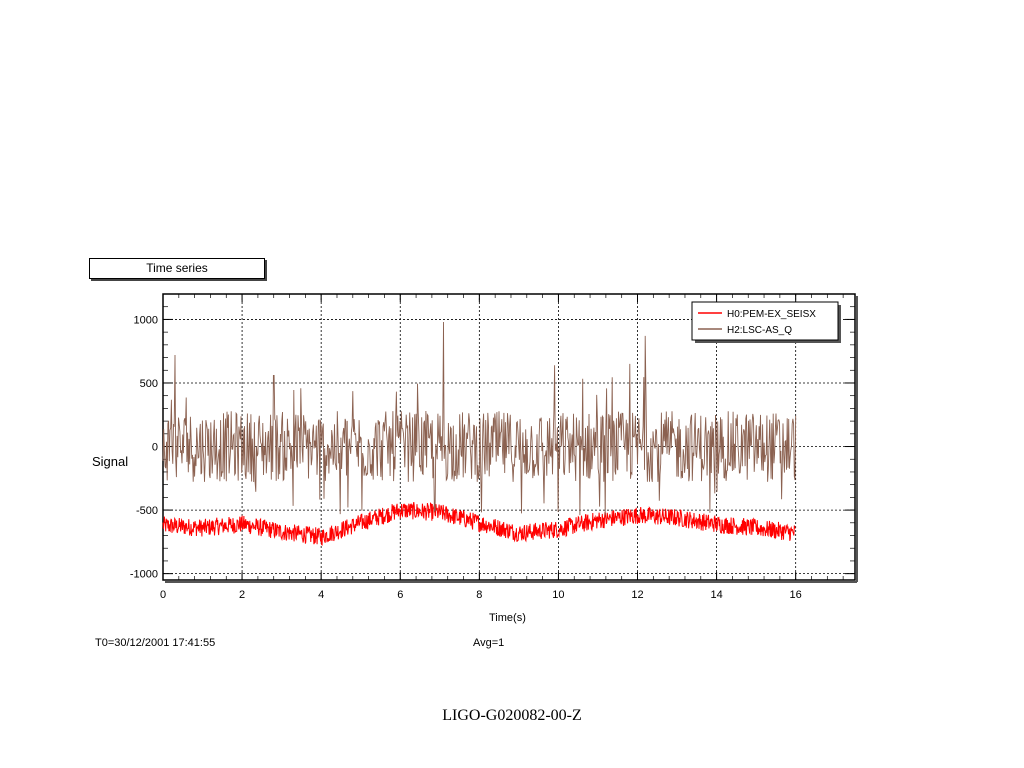 This screenshot has width=1024, height=768. Describe the element at coordinates (177, 268) in the screenshot. I see `chart-title: Time series` at that location.